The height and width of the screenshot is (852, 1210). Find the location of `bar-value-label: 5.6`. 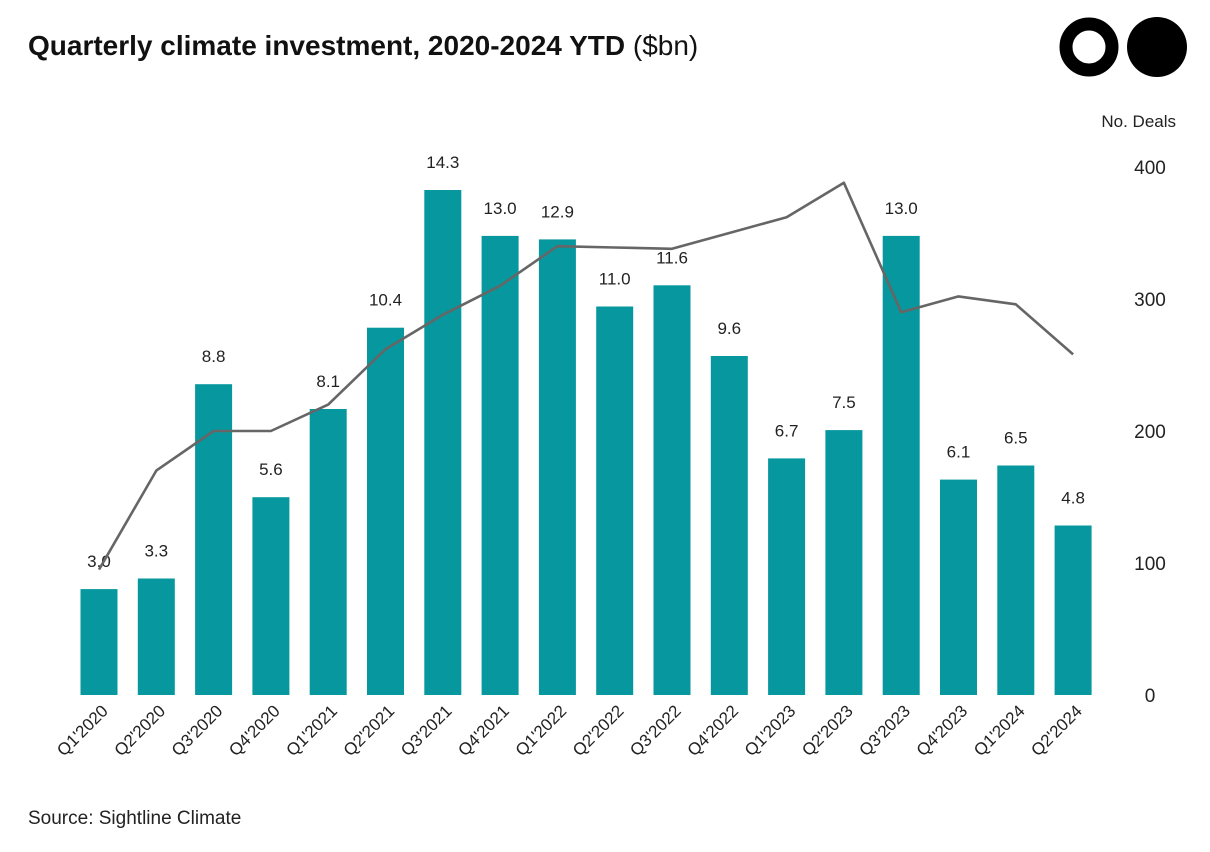

bar-value-label: 5.6 is located at coordinates (271, 469).